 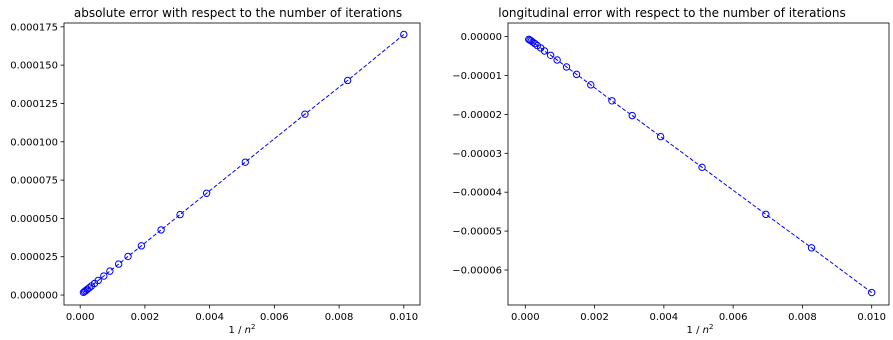 I want to click on y-tick-label: 0.000050, so click(x=34, y=219).